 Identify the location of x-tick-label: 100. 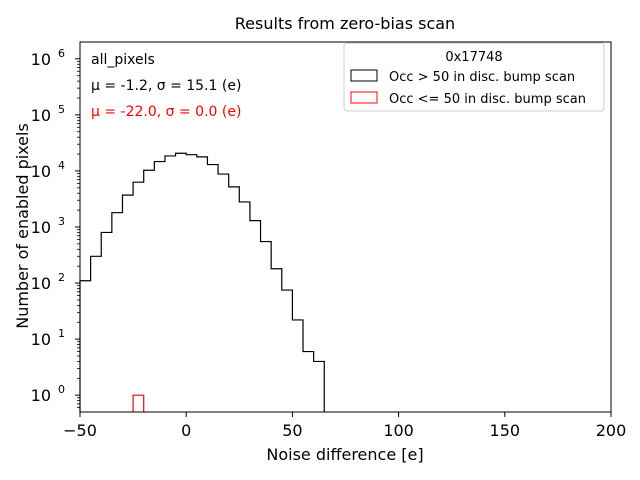
(398, 430).